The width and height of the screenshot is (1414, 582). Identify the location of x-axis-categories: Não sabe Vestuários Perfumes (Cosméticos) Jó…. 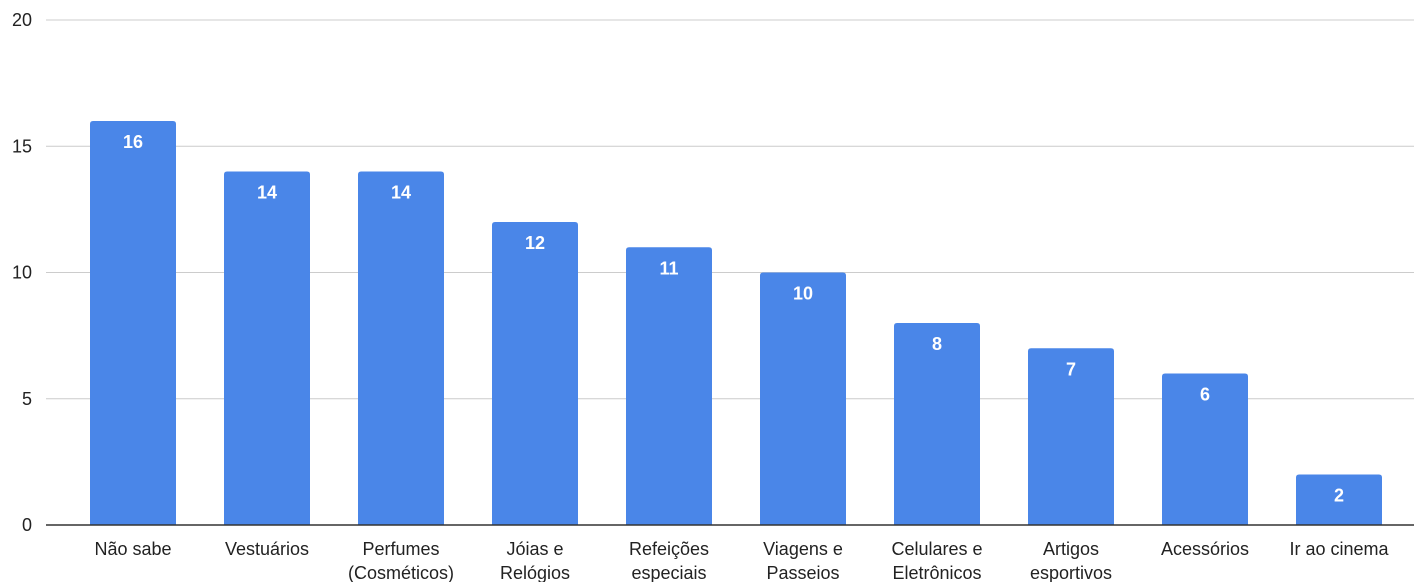
(741, 560).